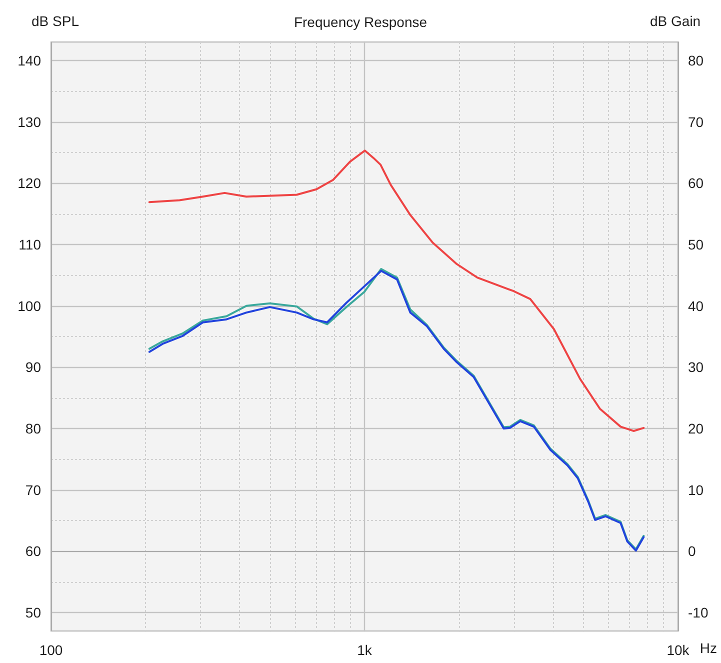 This screenshot has height=663, width=721. What do you see at coordinates (709, 648) in the screenshot?
I see `x-axis-title: Hz` at bounding box center [709, 648].